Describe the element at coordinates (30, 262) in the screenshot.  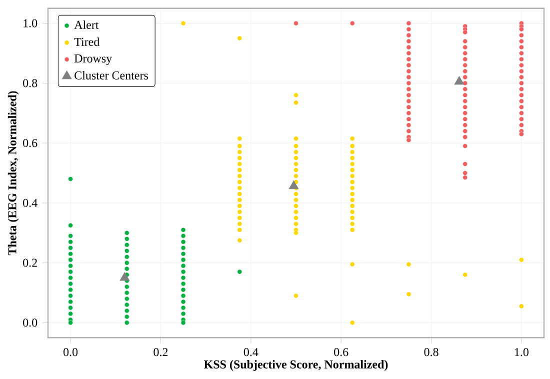
I see `y-tick-label: 0.2` at that location.